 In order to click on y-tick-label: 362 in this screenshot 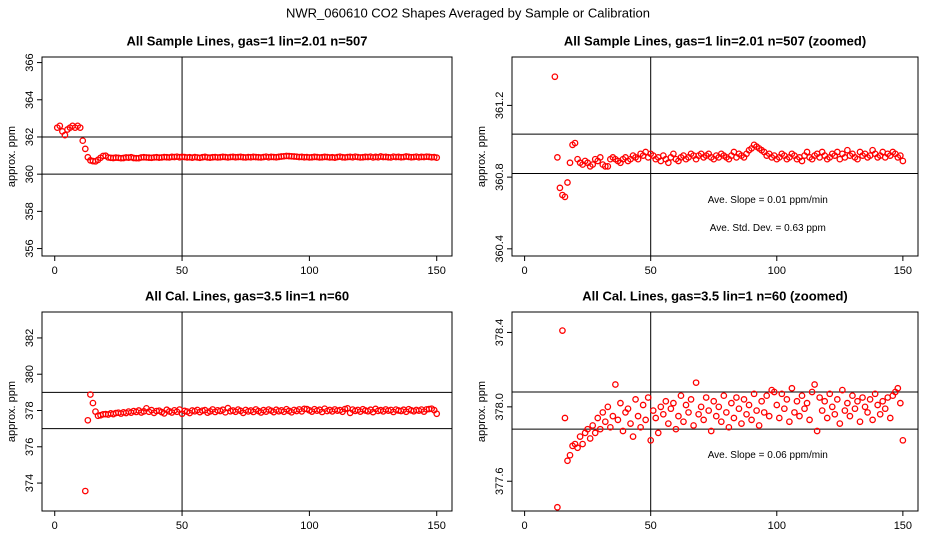, I will do `click(30, 137)`.